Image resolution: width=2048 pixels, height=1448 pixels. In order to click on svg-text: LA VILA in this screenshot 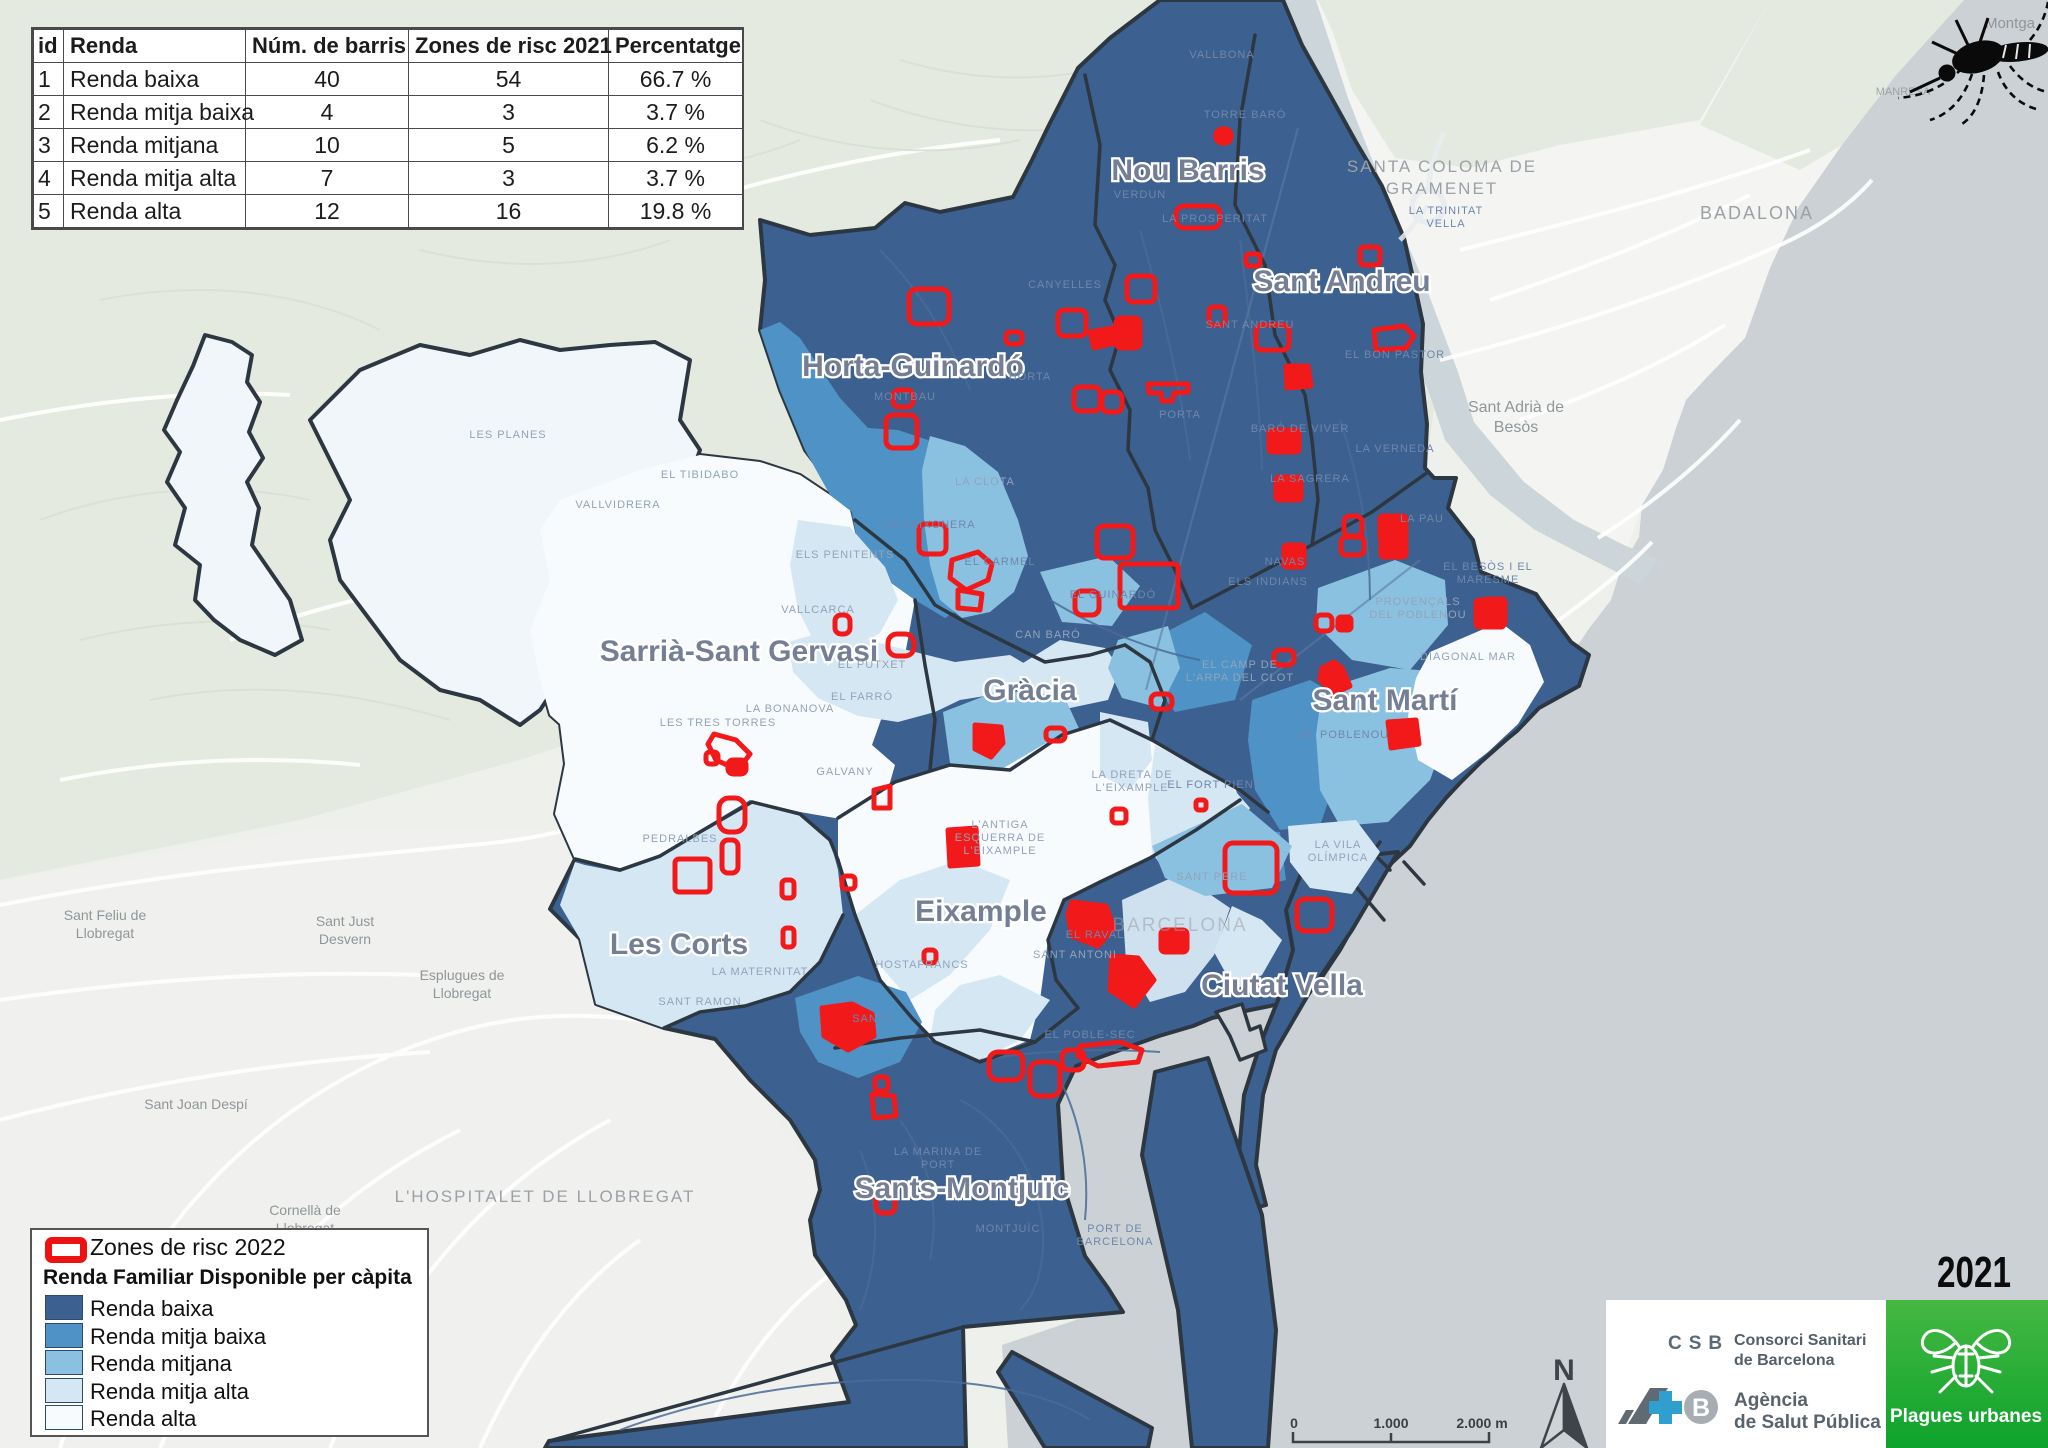, I will do `click(1338, 845)`.